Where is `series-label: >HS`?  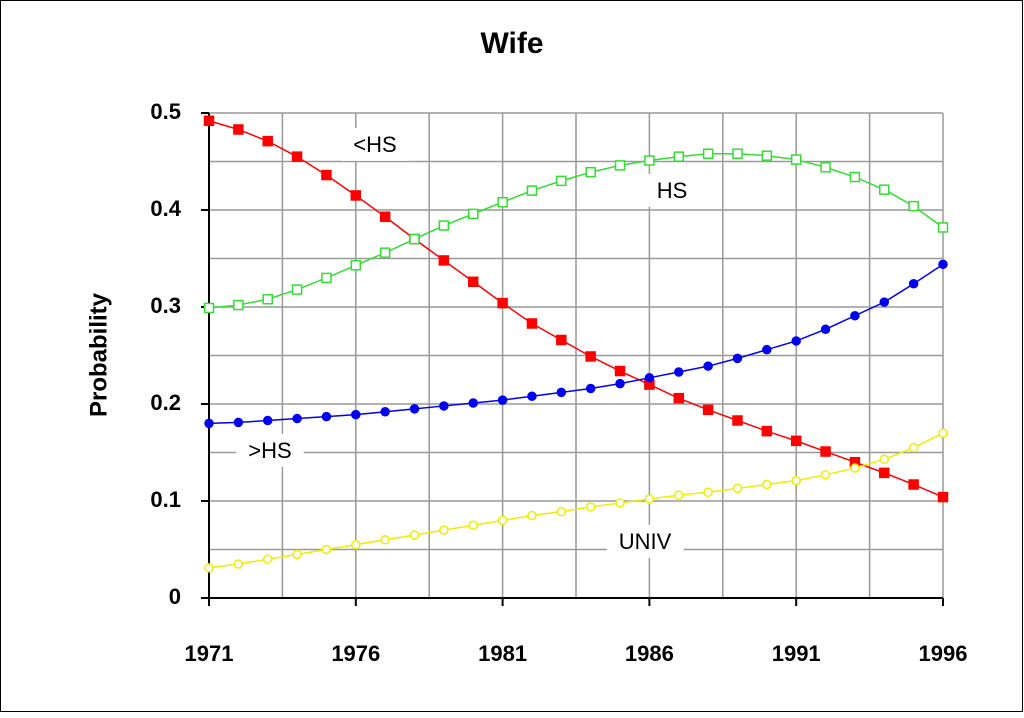
series-label: >HS is located at coordinates (269, 450).